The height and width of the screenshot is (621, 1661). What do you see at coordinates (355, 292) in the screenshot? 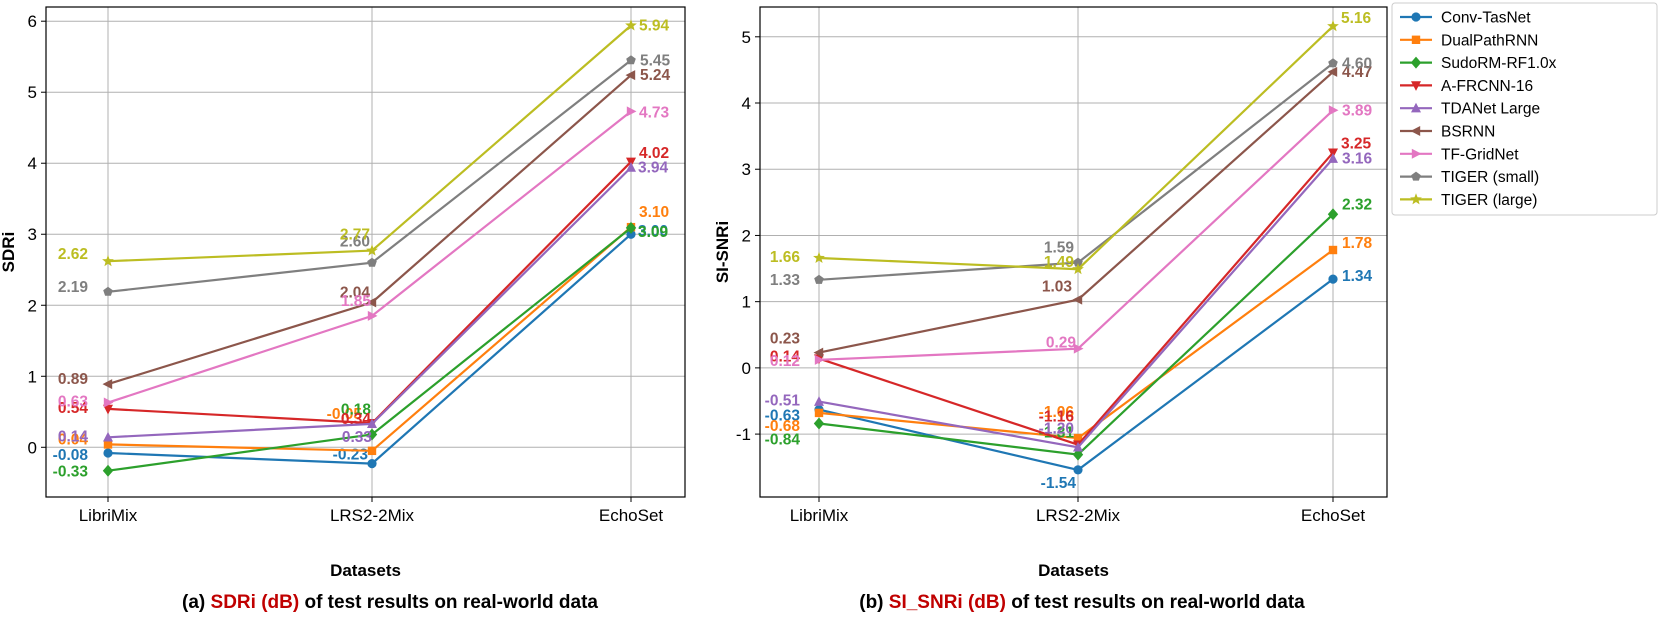
I see `data-label: 2.04` at bounding box center [355, 292].